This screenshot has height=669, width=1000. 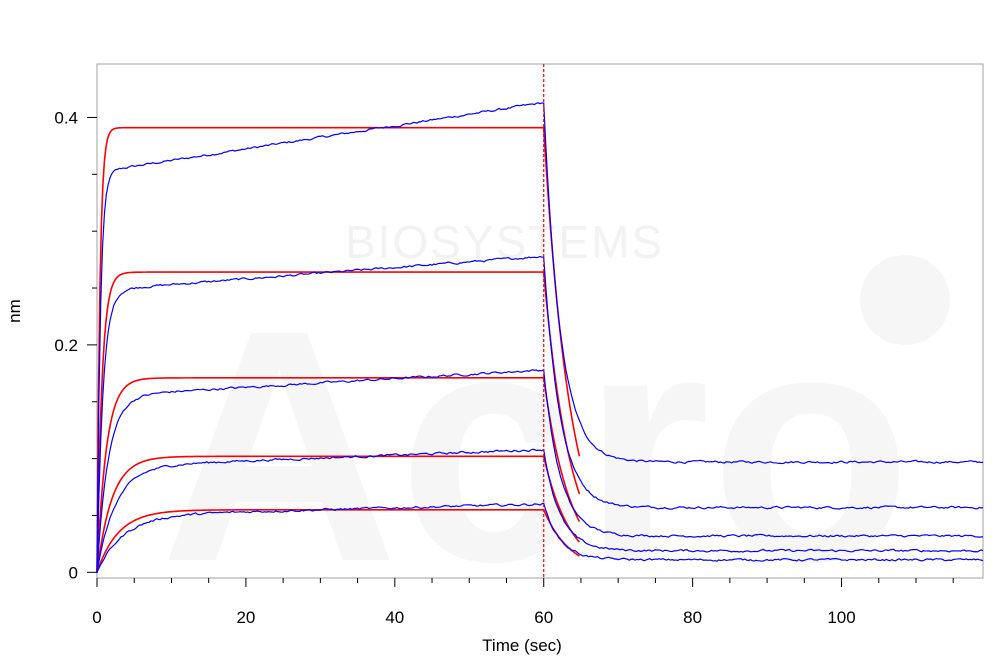 I want to click on x-axis-title: Time (sec), so click(x=522, y=645).